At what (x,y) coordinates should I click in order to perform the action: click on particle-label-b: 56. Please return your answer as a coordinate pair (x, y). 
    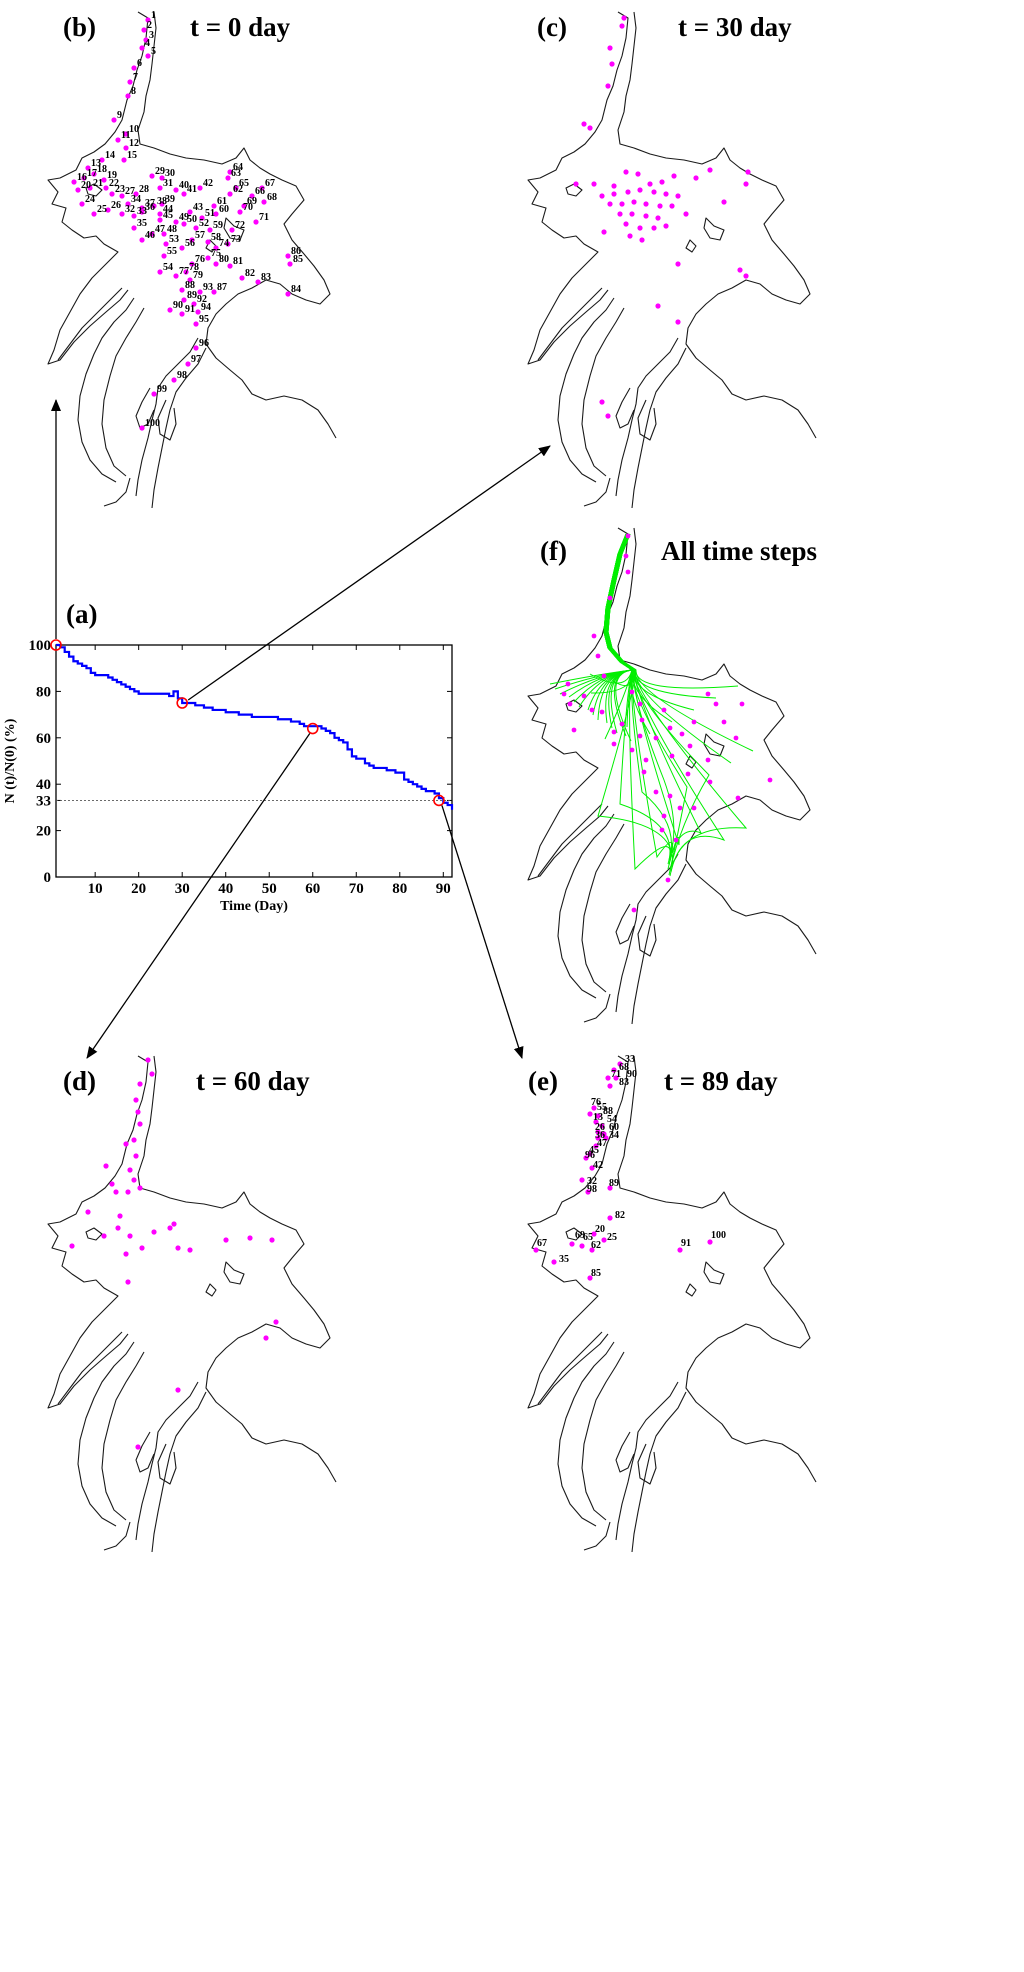
    Looking at the image, I should click on (190, 243).